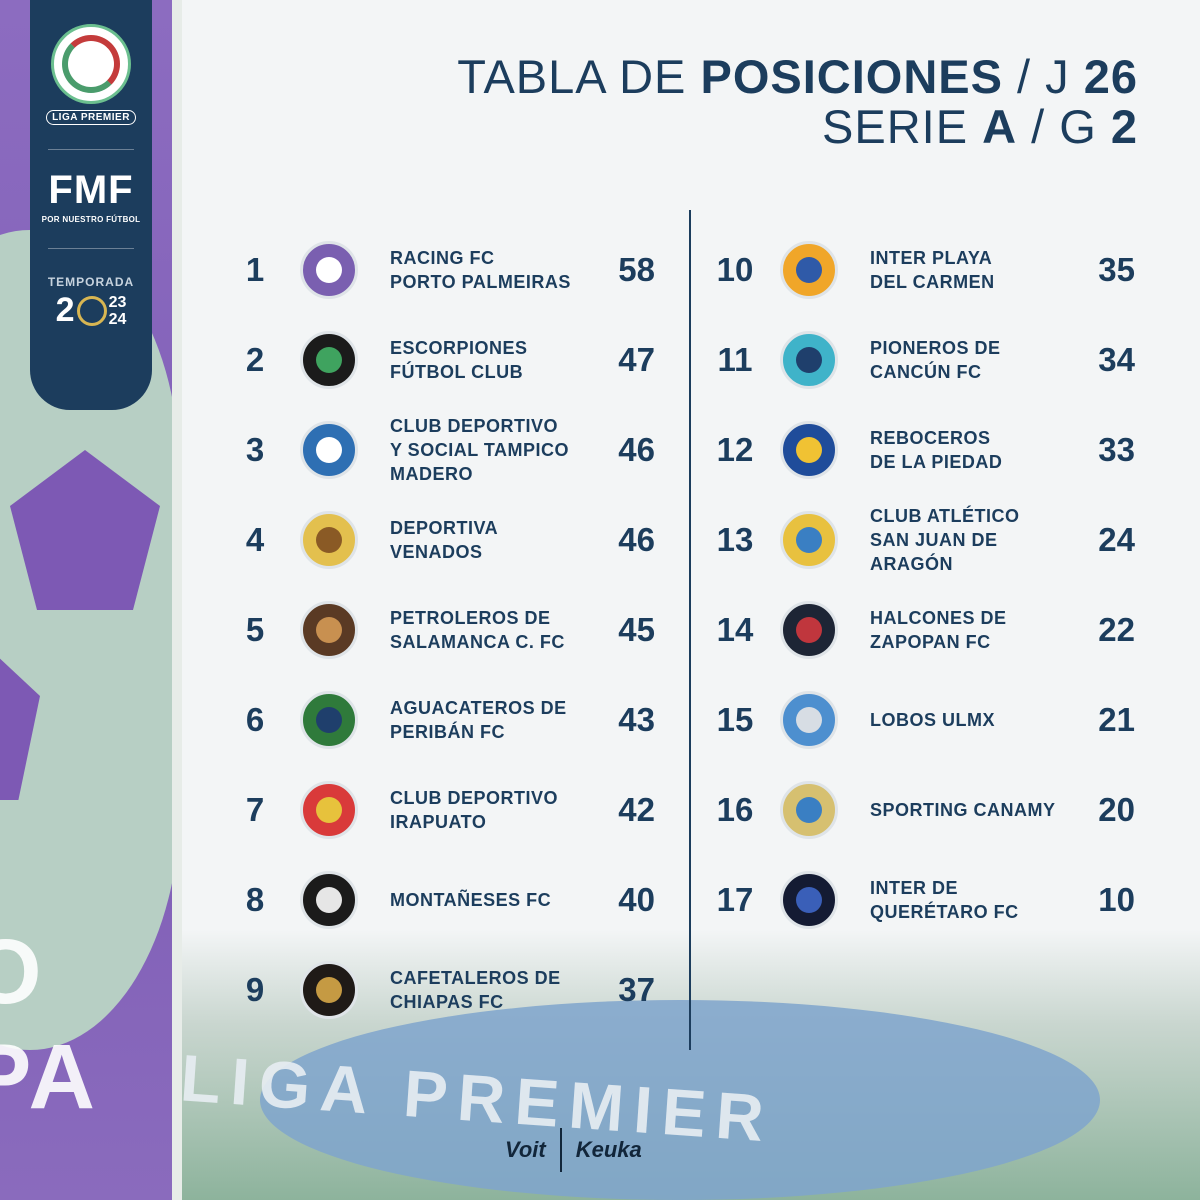 The height and width of the screenshot is (1200, 1200). What do you see at coordinates (444, 528) in the screenshot?
I see `team-name-line: DEPORTIVA` at bounding box center [444, 528].